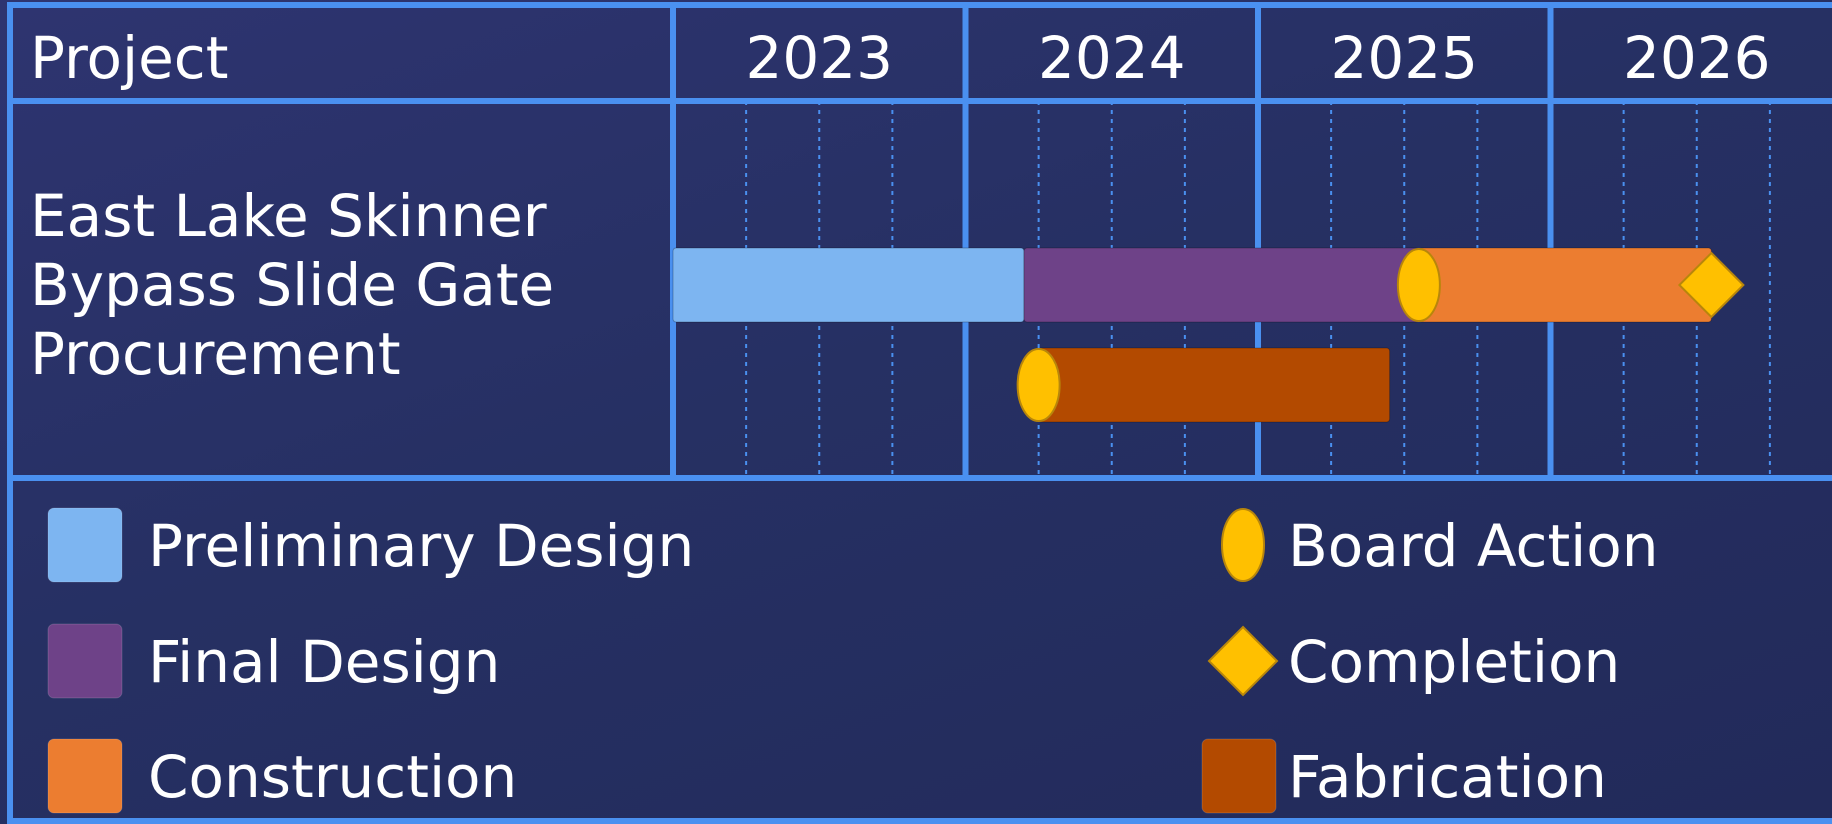 This screenshot has width=1832, height=824. Describe the element at coordinates (85, 545) in the screenshot. I see `legend-swatch-preliminary-design` at that location.